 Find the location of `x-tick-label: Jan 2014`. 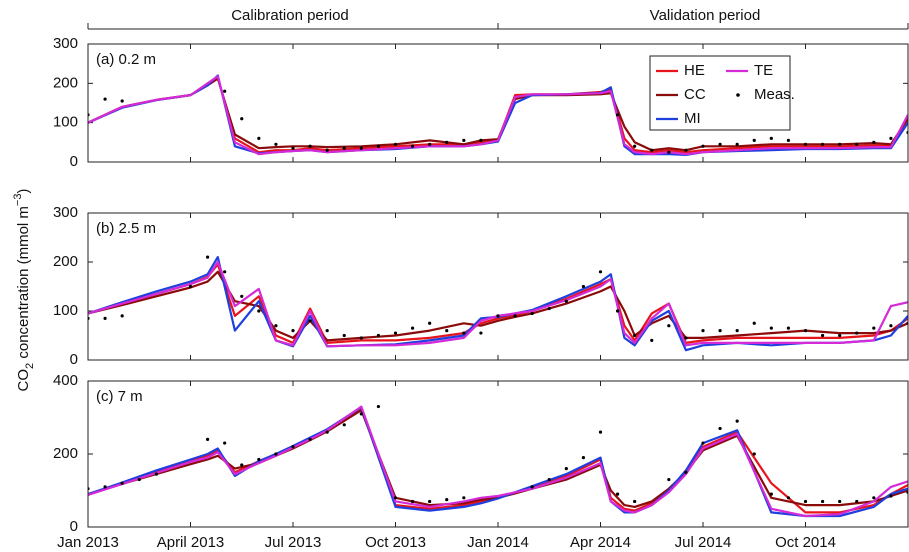

x-tick-label: Jan 2014 is located at coordinates (498, 542).